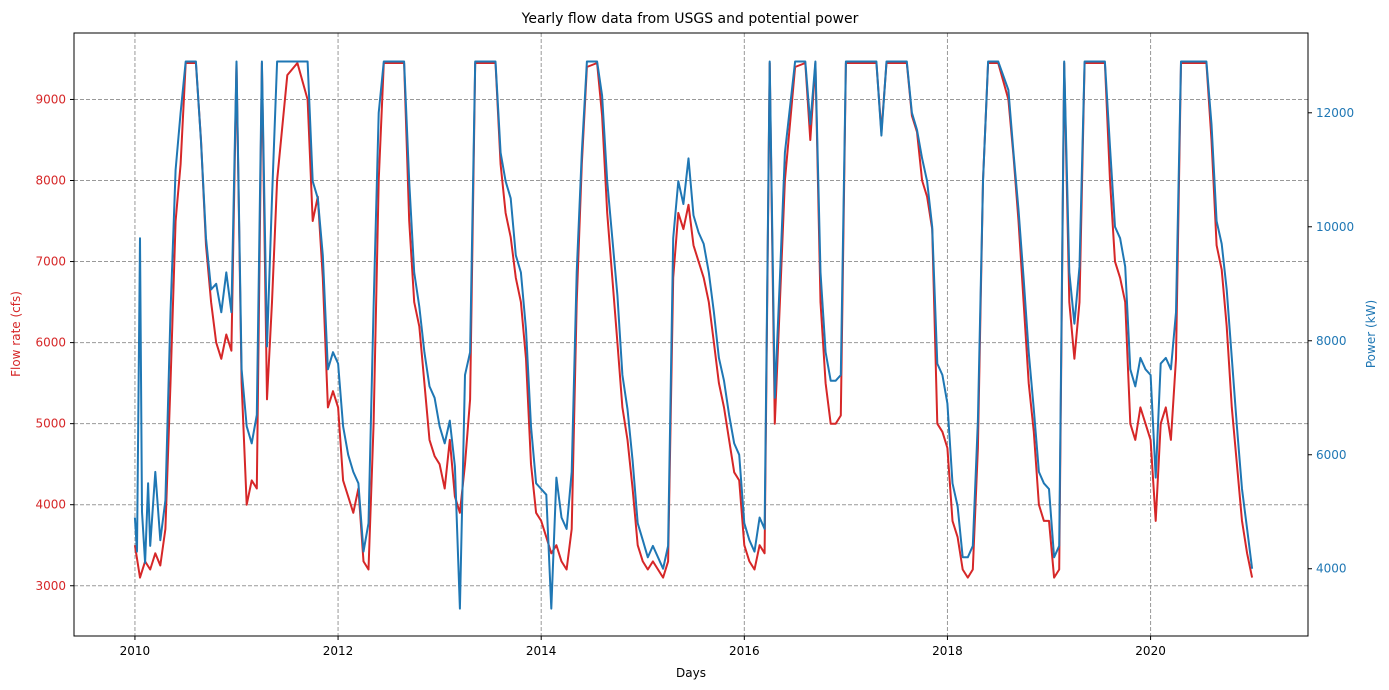 This screenshot has width=1389, height=690. Describe the element at coordinates (1335, 227) in the screenshot. I see `right-y-tick-label: 10000` at that location.